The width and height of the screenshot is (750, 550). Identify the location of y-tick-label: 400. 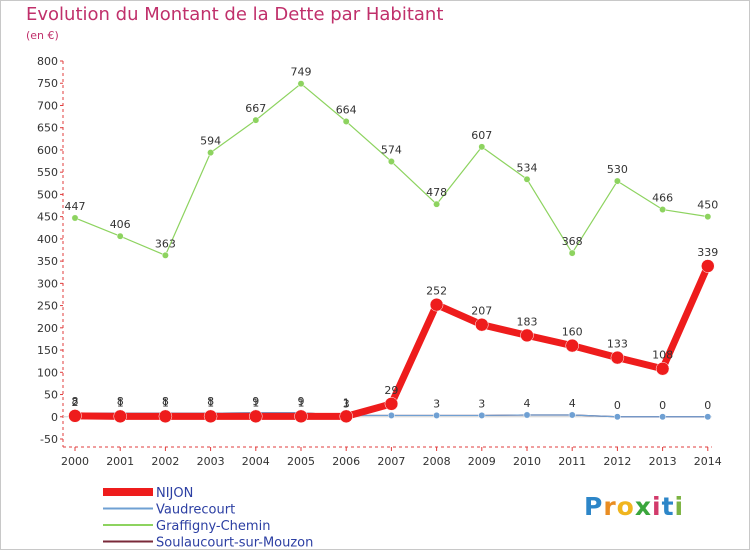
(47, 239).